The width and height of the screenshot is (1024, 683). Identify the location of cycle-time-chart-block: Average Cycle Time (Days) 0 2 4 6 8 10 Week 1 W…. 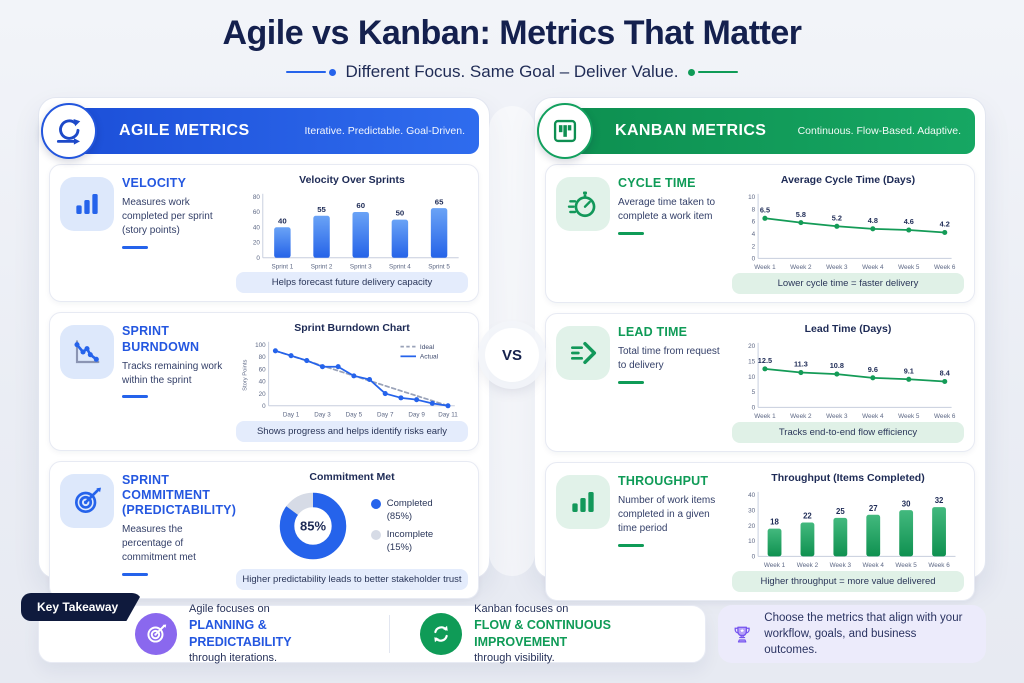
(848, 233).